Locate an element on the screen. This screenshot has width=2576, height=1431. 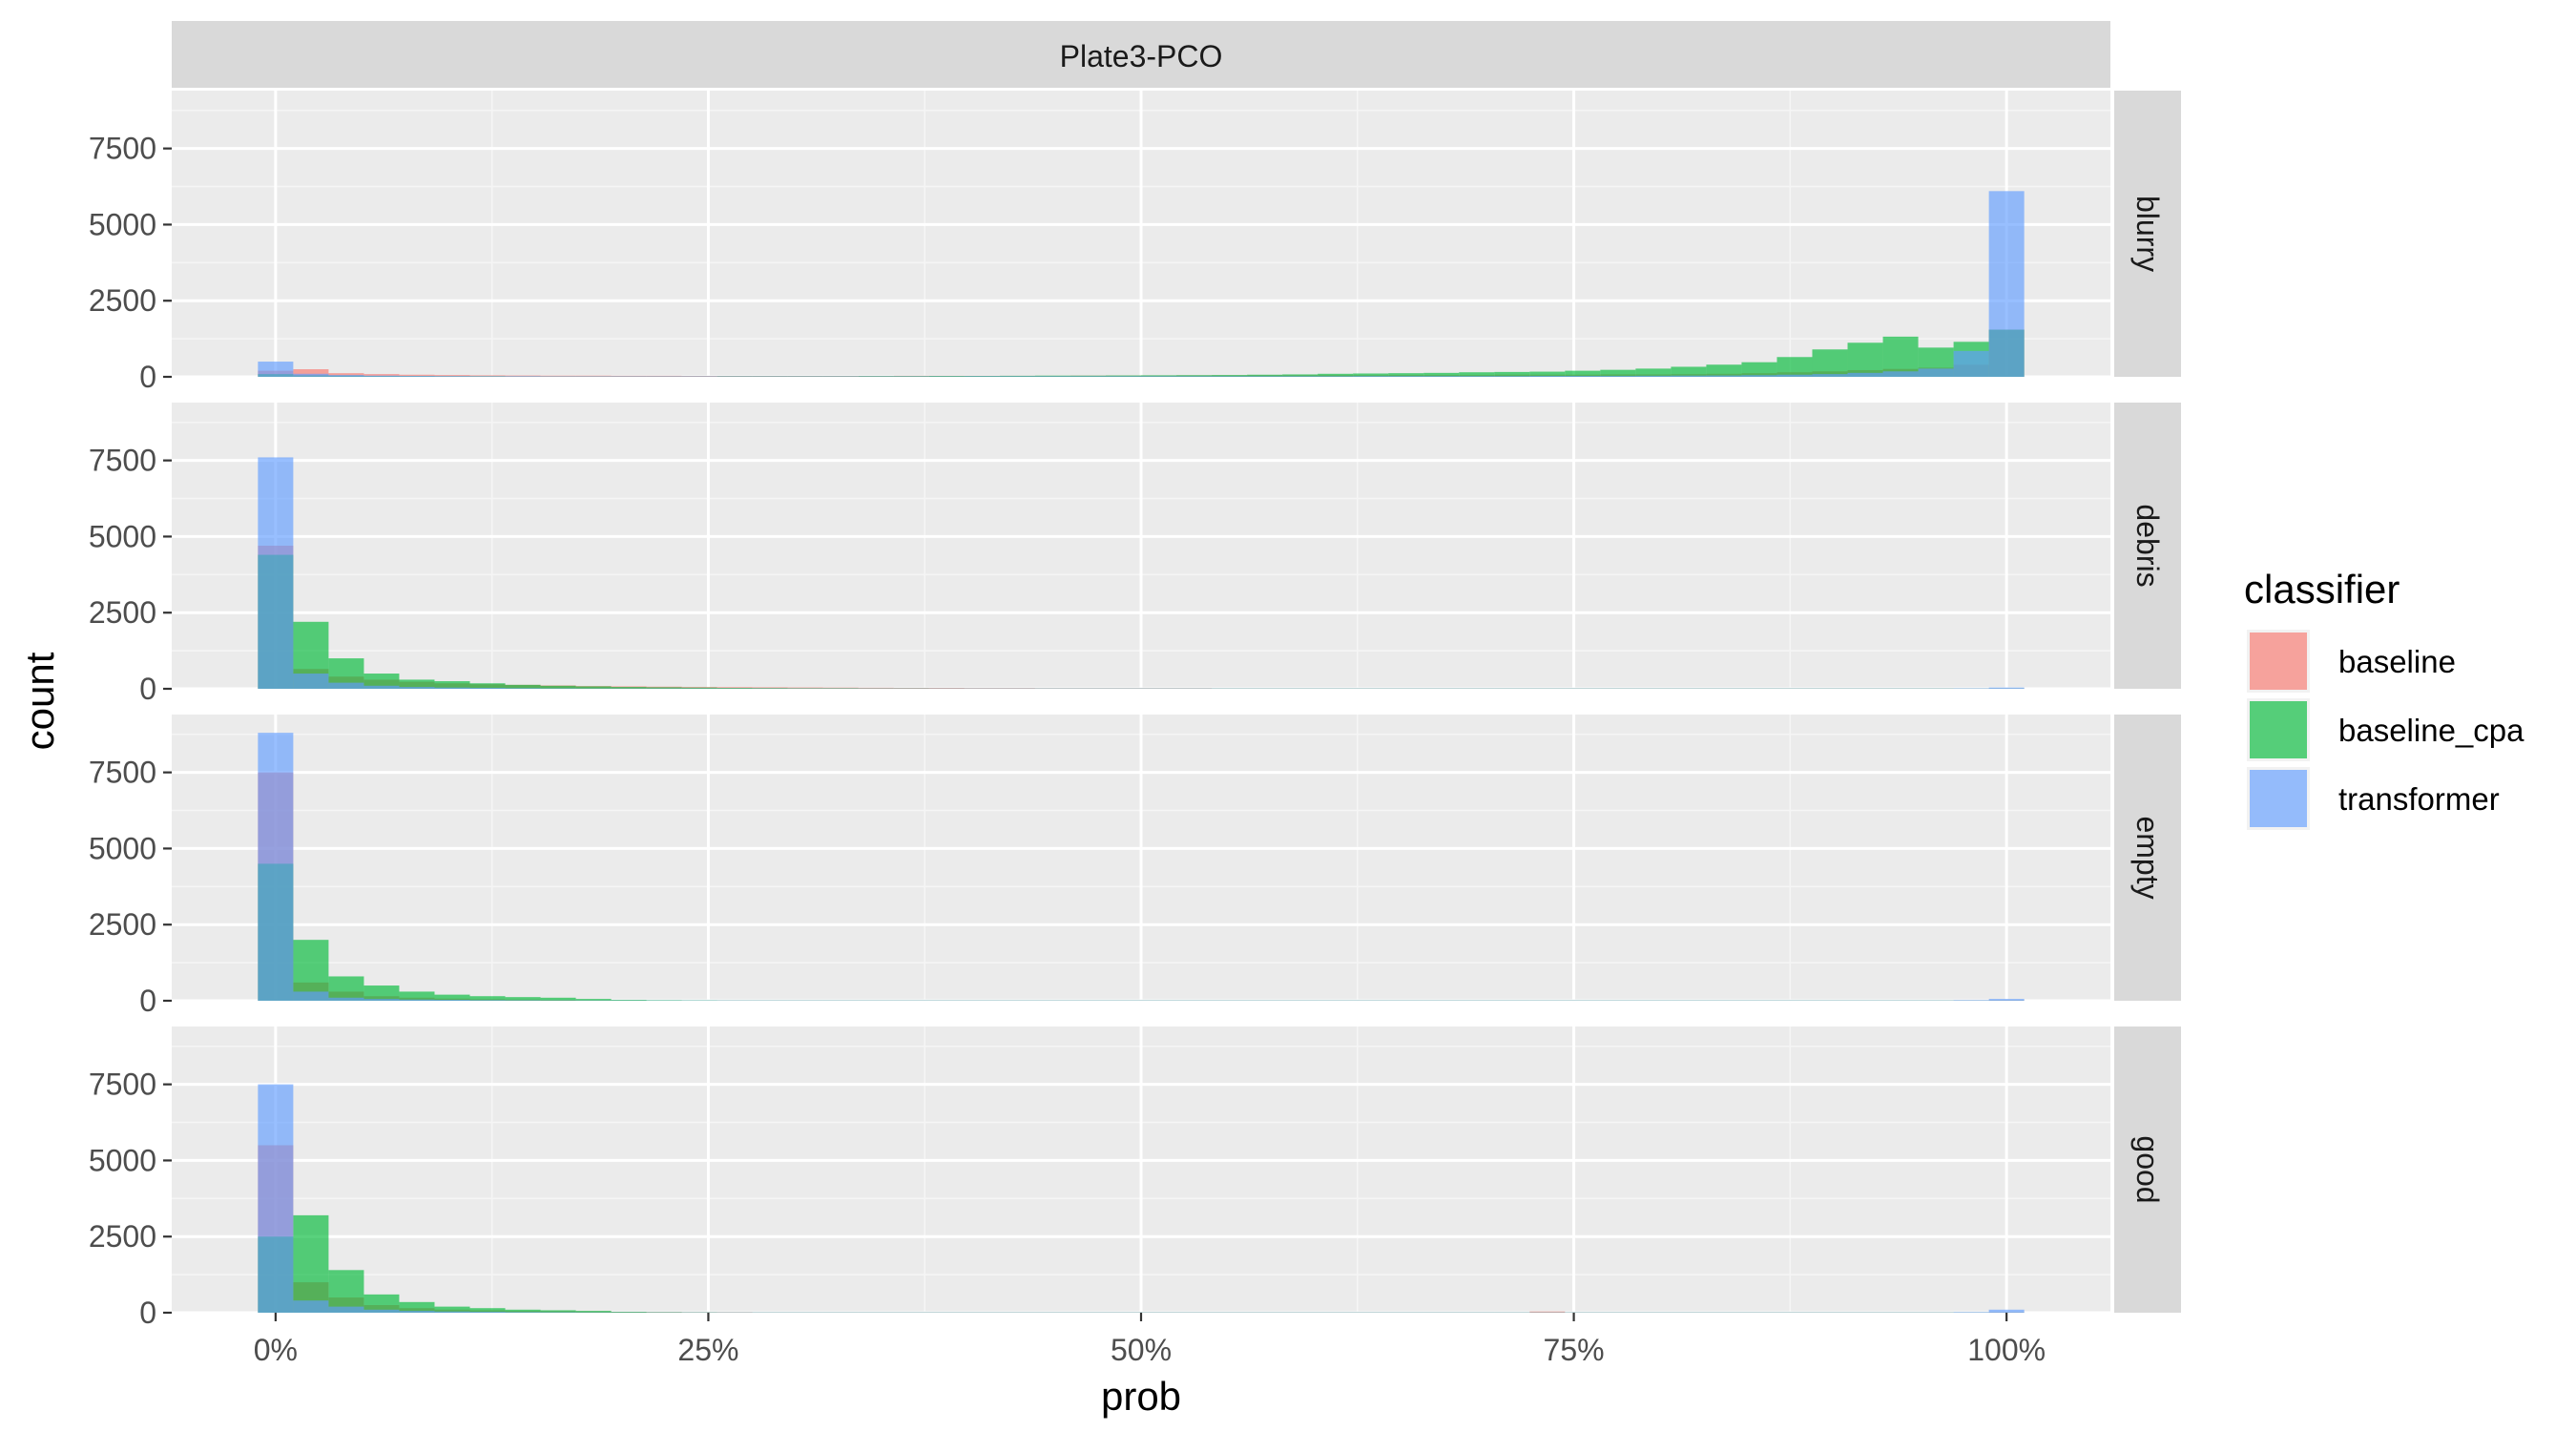
legend-label-baseline: baseline is located at coordinates (2397, 661).